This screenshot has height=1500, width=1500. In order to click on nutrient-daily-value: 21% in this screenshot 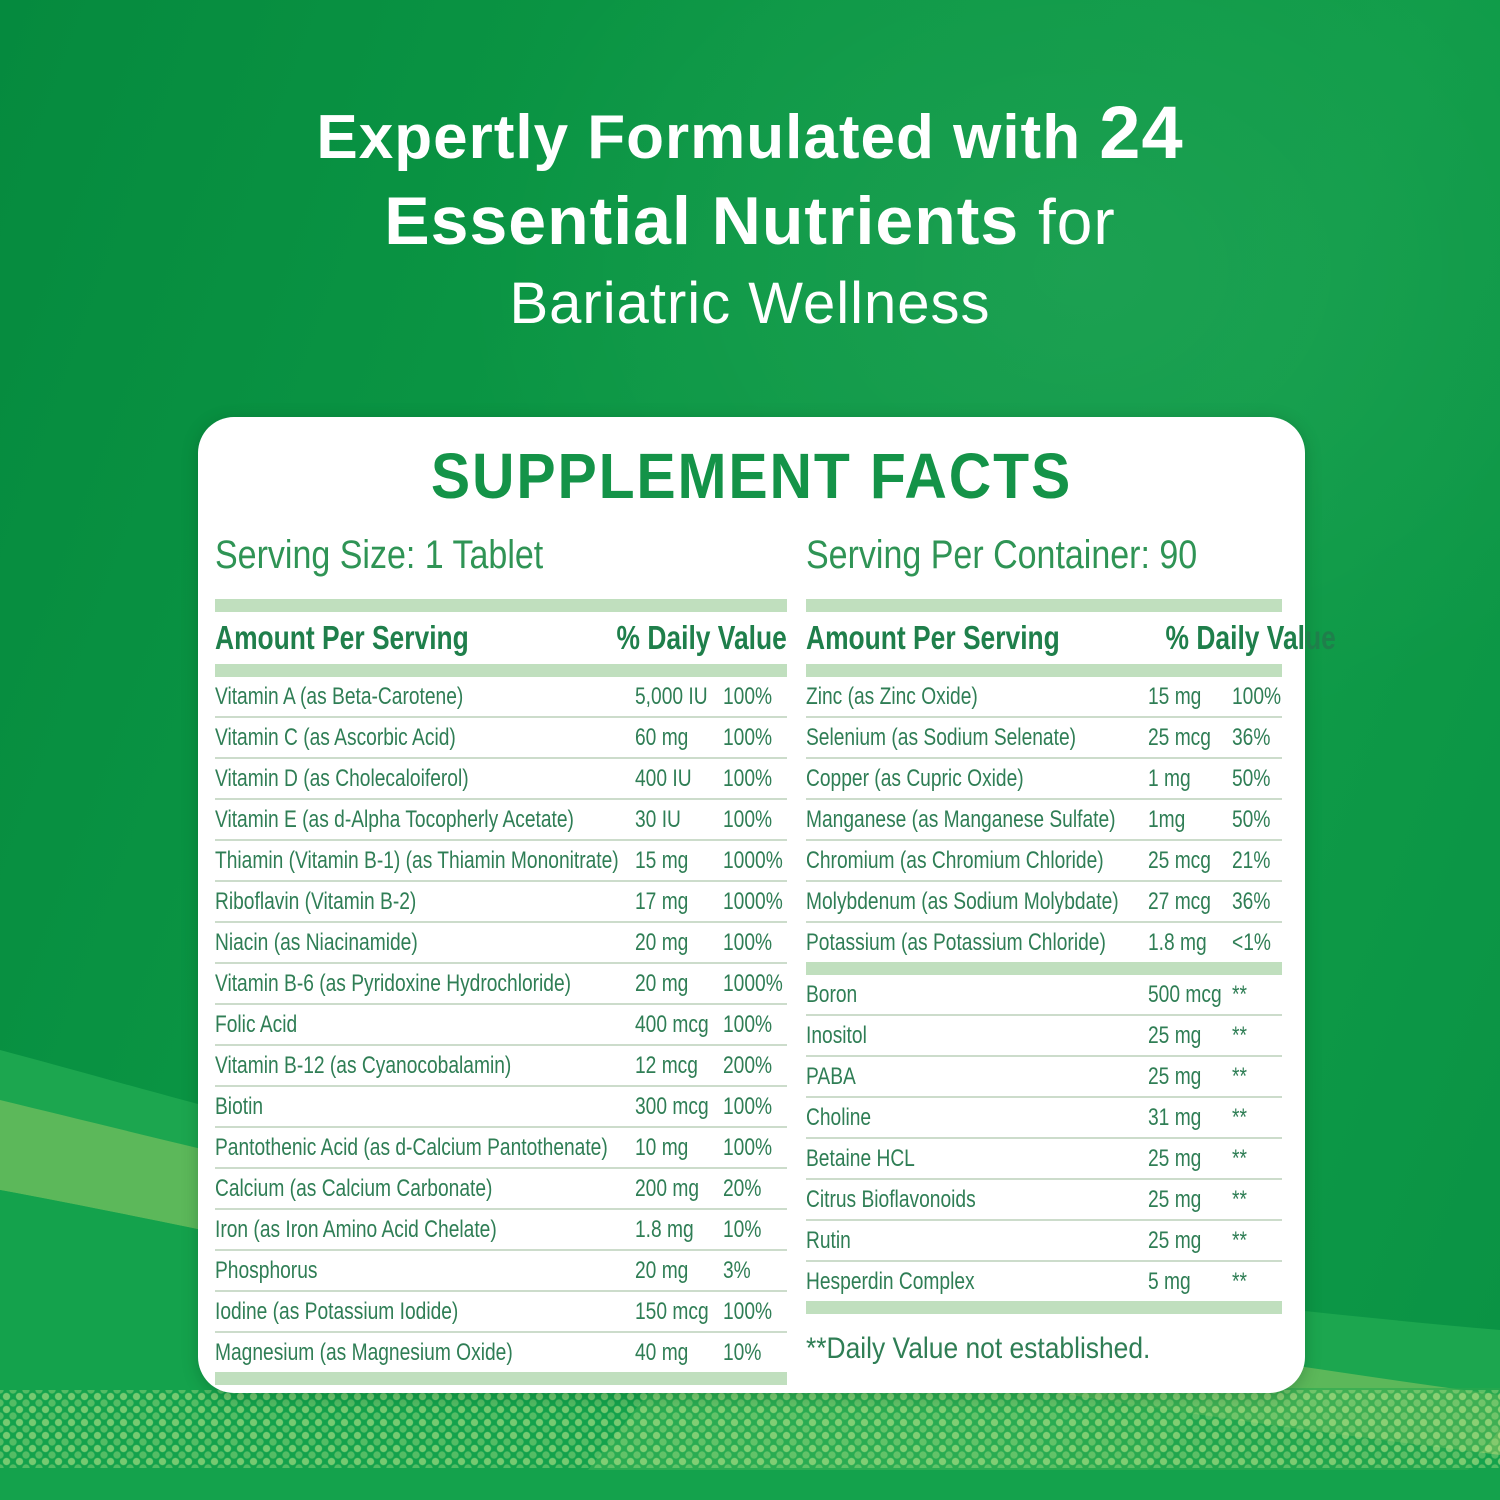, I will do `click(1251, 860)`.